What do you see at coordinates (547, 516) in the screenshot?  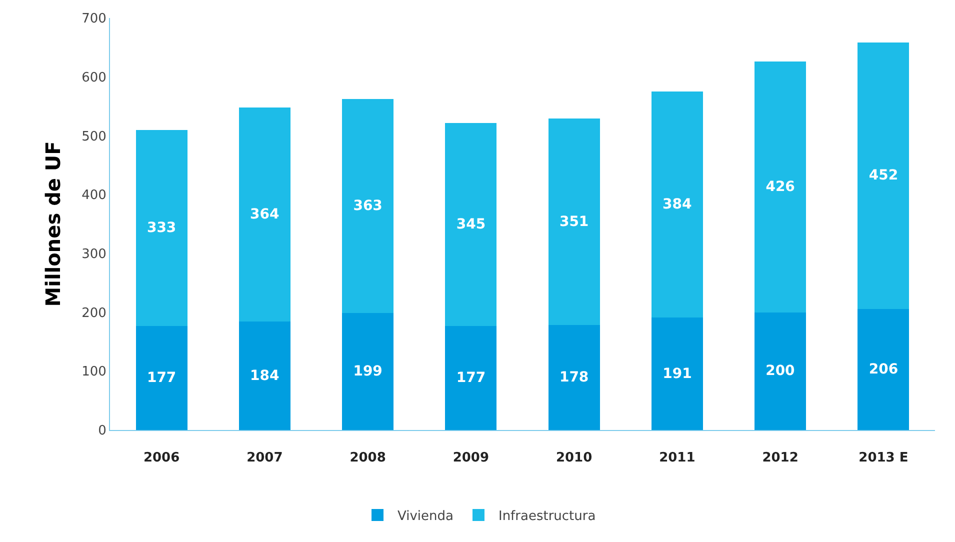 I see `legend-label: Infraestructura` at bounding box center [547, 516].